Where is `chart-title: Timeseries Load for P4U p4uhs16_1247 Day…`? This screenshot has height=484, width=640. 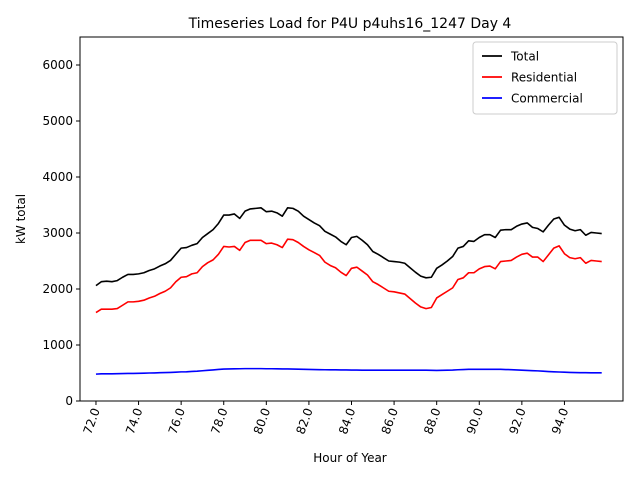
chart-title: Timeseries Load for P4U p4uhs16_1247 Day… is located at coordinates (350, 24).